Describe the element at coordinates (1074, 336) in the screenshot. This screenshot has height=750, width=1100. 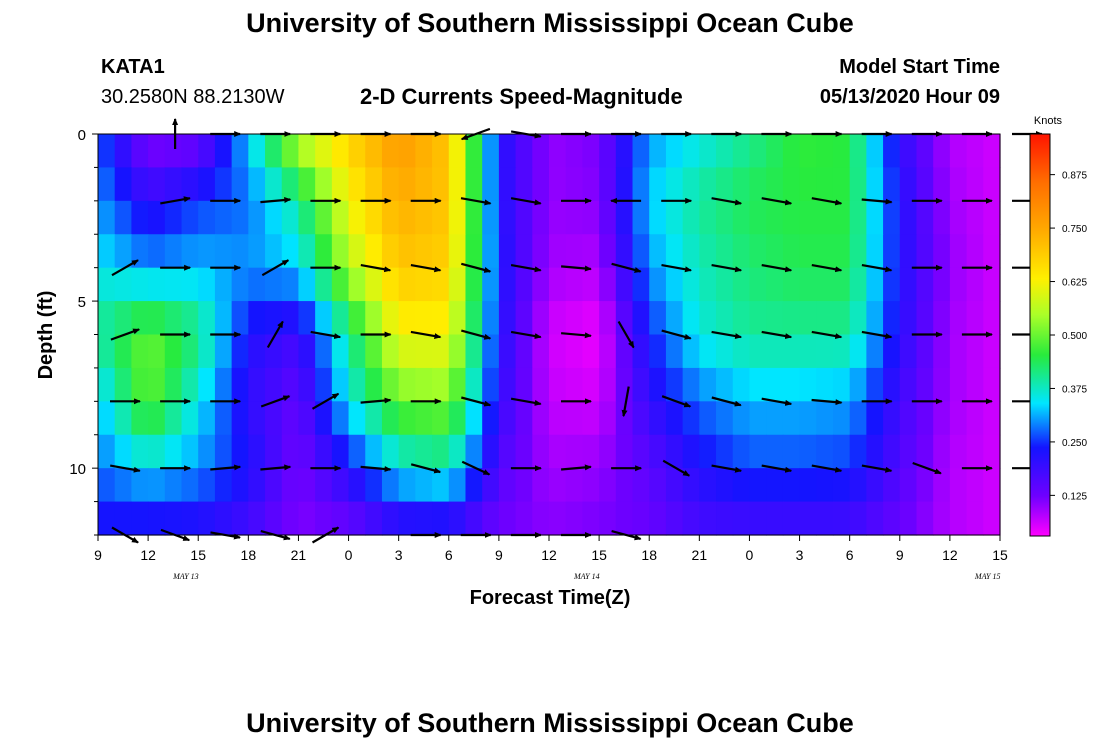
I see `colorbar-tick-label: 0.500` at that location.